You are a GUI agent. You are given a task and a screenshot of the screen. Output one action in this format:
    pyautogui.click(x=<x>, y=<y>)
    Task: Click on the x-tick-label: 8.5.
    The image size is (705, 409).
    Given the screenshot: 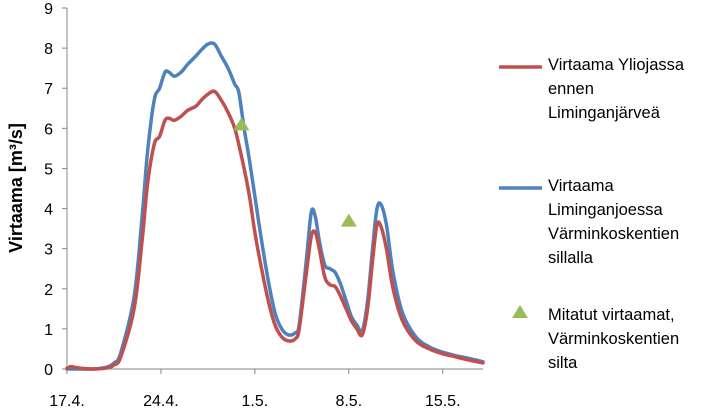 What is the action you would take?
    pyautogui.click(x=348, y=401)
    